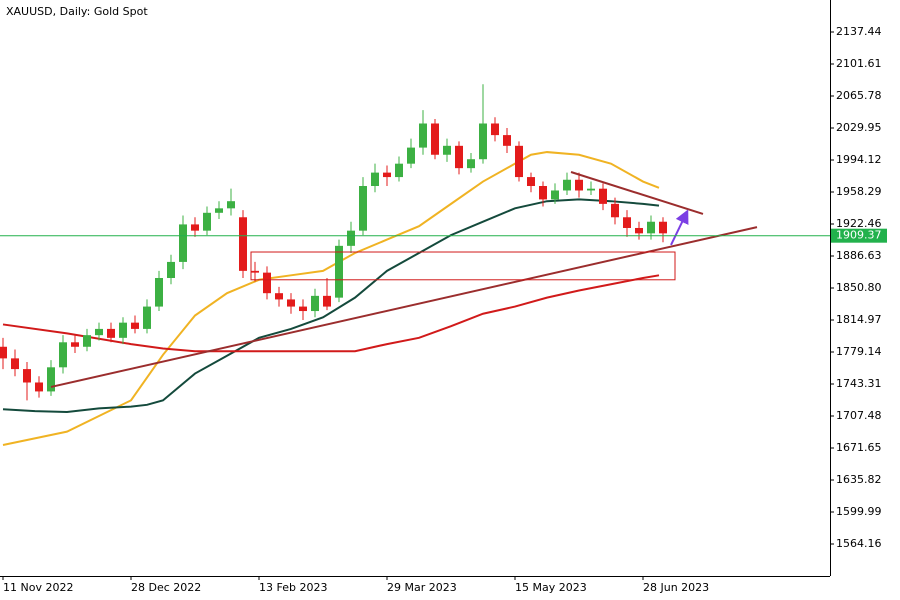 The height and width of the screenshot is (600, 900). I want to click on y-tick-label: 2065.78, so click(859, 95).